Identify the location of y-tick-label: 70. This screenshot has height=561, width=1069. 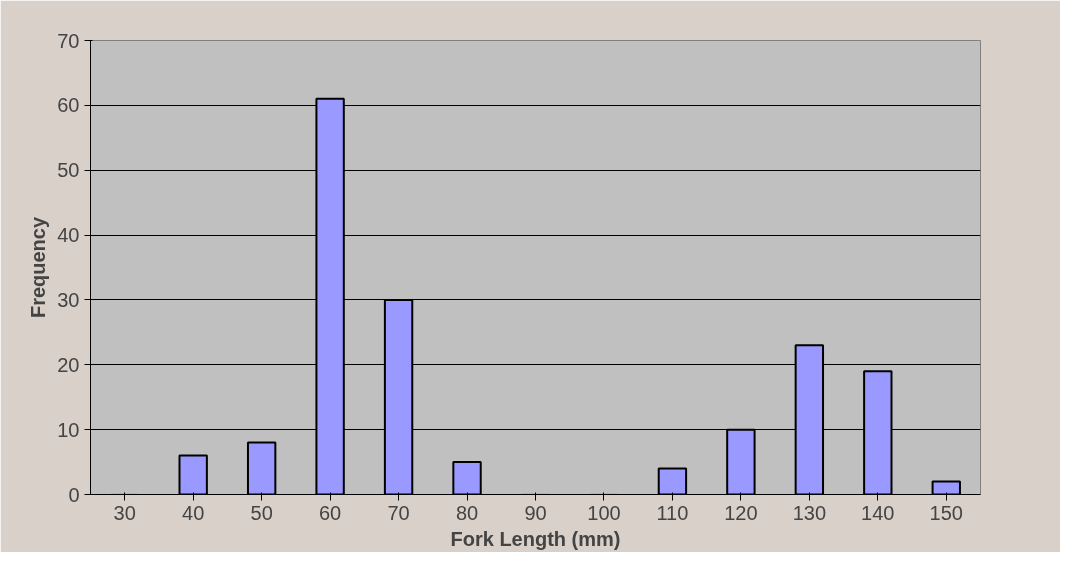
(68, 40).